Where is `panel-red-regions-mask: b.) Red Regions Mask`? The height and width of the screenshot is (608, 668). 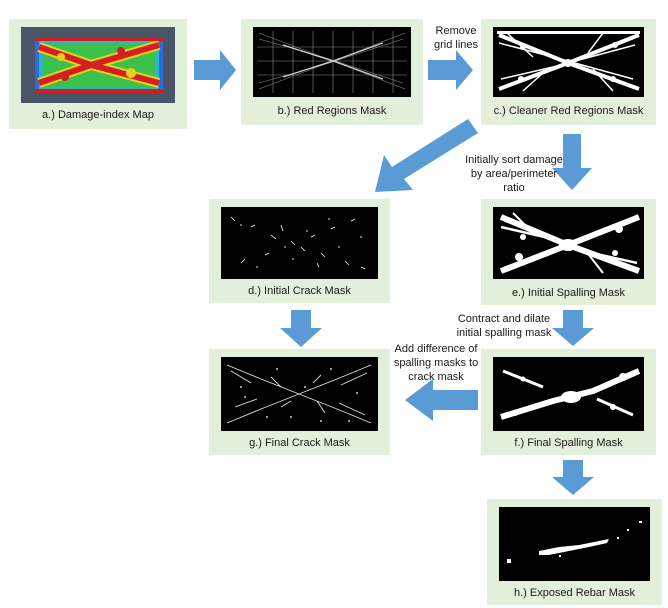 panel-red-regions-mask: b.) Red Regions Mask is located at coordinates (332, 72).